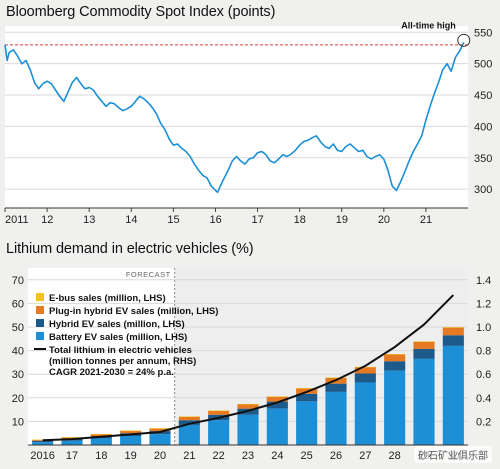 The height and width of the screenshot is (469, 500). I want to click on commodity-x-tick-label: 20, so click(384, 220).